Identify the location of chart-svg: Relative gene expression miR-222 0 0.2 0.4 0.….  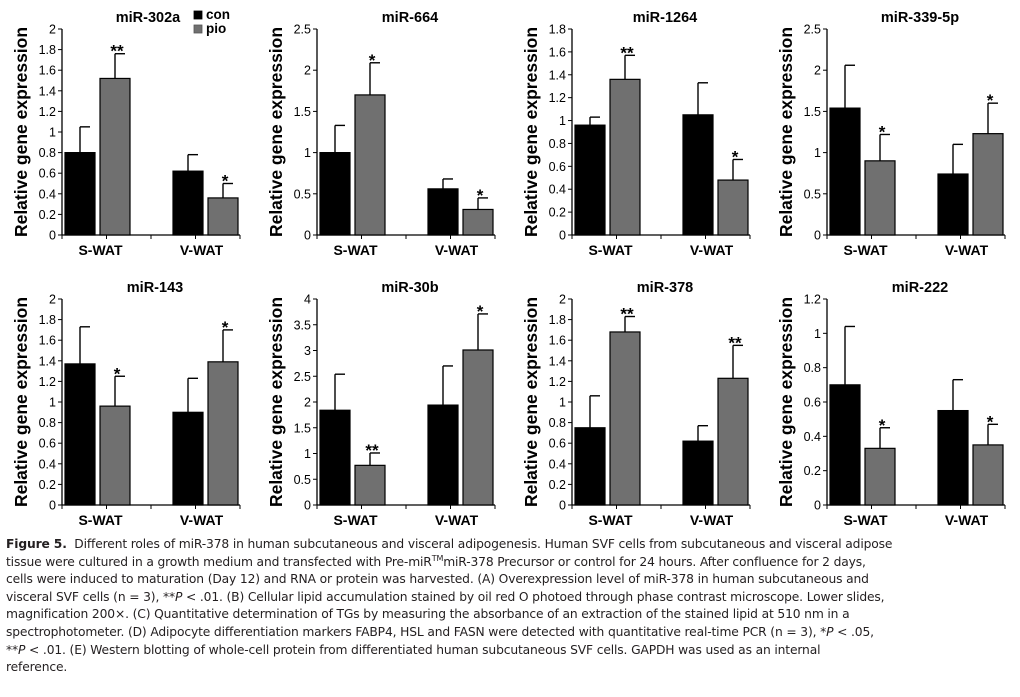
(891, 404).